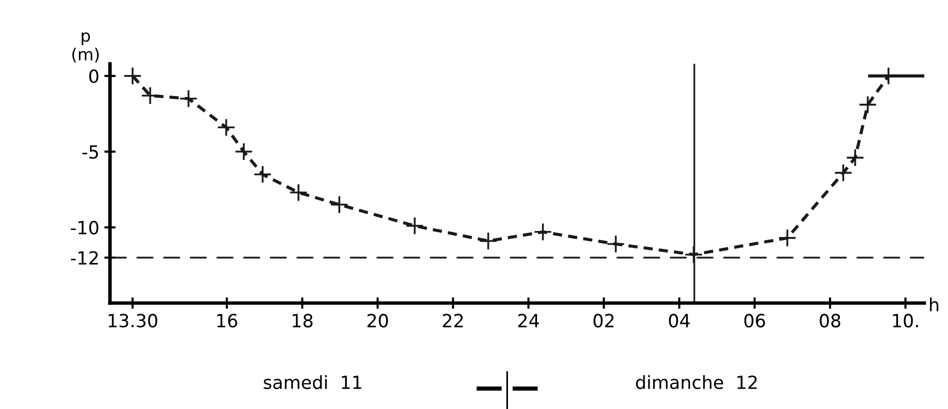 The image size is (948, 409). Describe the element at coordinates (84, 257) in the screenshot. I see `y-tick-label: -12` at that location.